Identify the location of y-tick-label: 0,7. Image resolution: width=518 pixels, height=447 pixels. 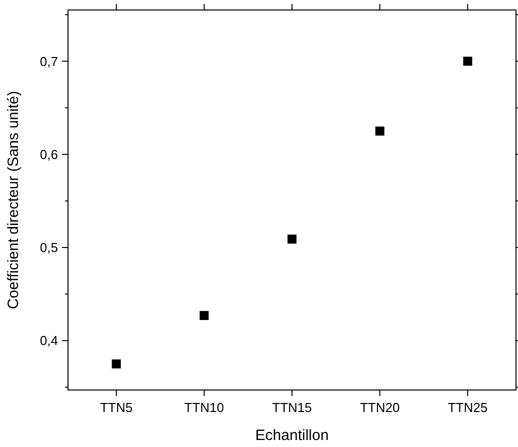
(49, 61).